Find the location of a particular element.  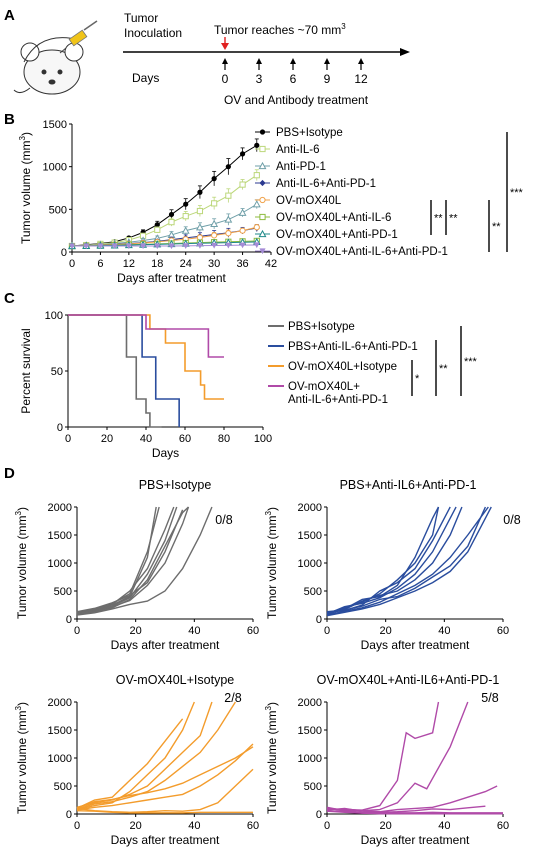

x-axis-label: Days after treatment is located at coordinates (171, 278).